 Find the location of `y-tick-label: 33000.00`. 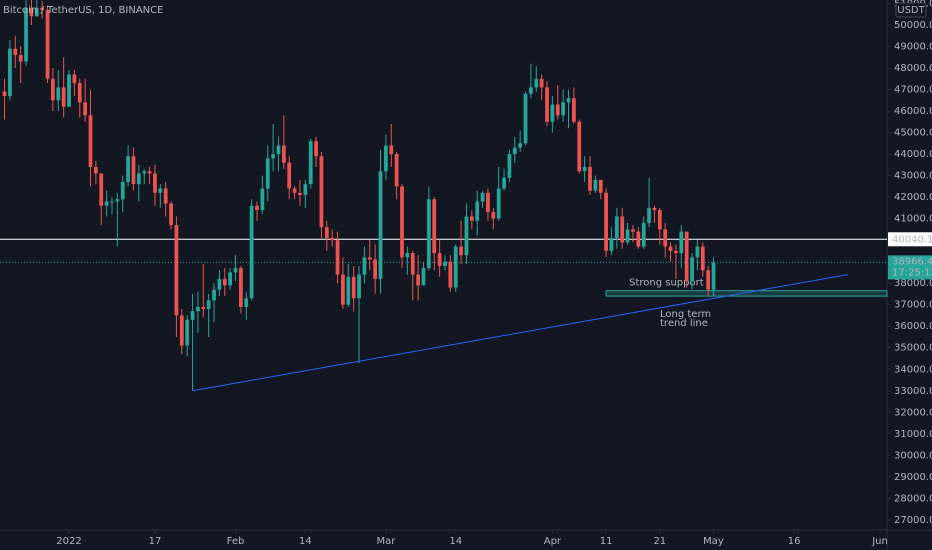

y-tick-label: 33000.00 is located at coordinates (913, 391).